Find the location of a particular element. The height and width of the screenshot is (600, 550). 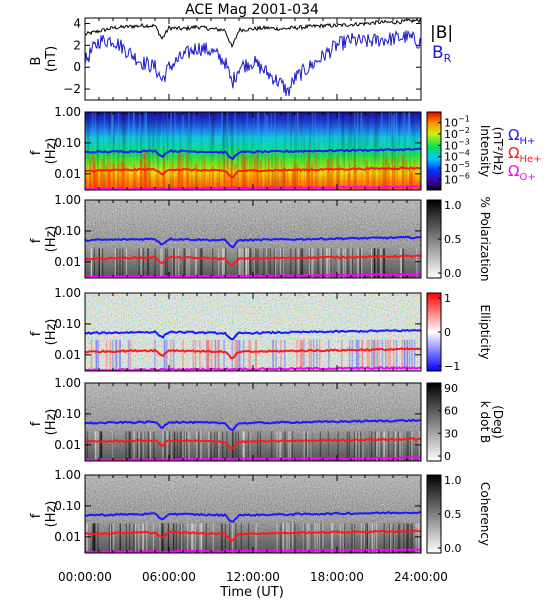

x-axis-label: Time (UT) is located at coordinates (251, 592).